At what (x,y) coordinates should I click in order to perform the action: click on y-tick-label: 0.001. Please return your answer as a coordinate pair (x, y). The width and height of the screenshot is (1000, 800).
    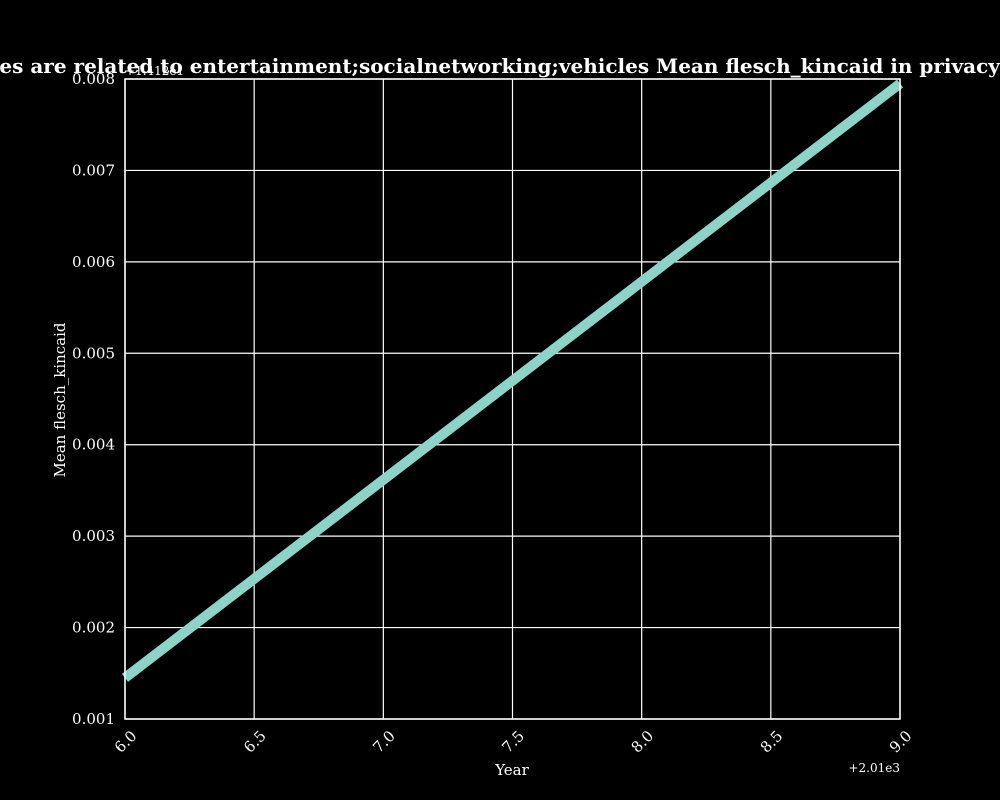
    Looking at the image, I should click on (93, 719).